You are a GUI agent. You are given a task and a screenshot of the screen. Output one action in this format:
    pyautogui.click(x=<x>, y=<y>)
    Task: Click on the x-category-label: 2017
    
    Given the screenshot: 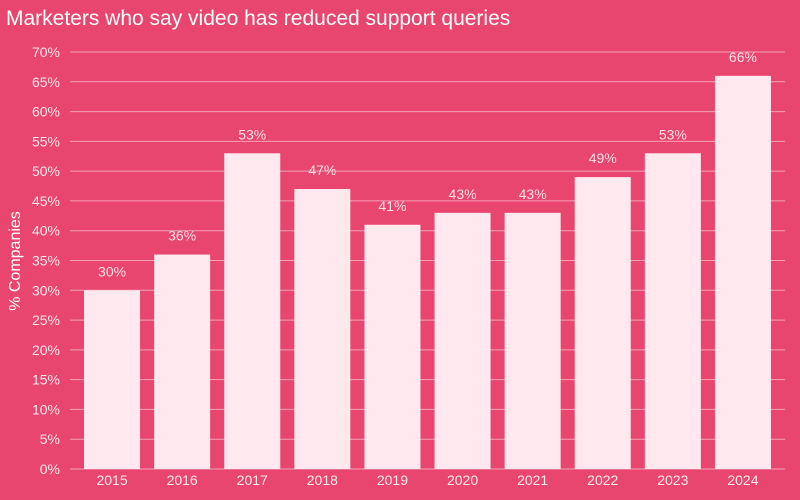 What is the action you would take?
    pyautogui.click(x=252, y=480)
    